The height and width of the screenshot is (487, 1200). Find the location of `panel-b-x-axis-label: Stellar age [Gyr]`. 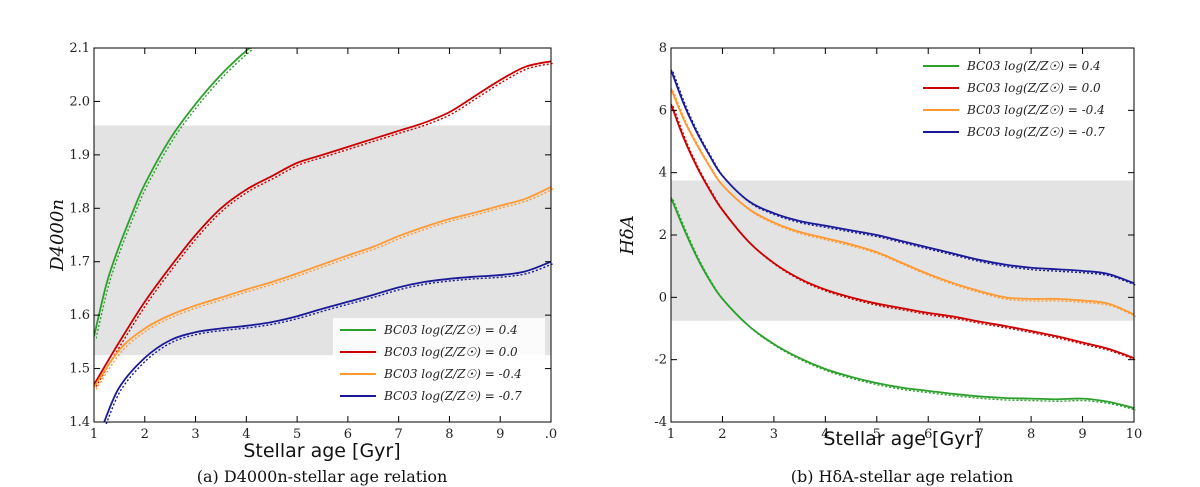

panel-b-x-axis-label: Stellar age [Gyr] is located at coordinates (901, 439).